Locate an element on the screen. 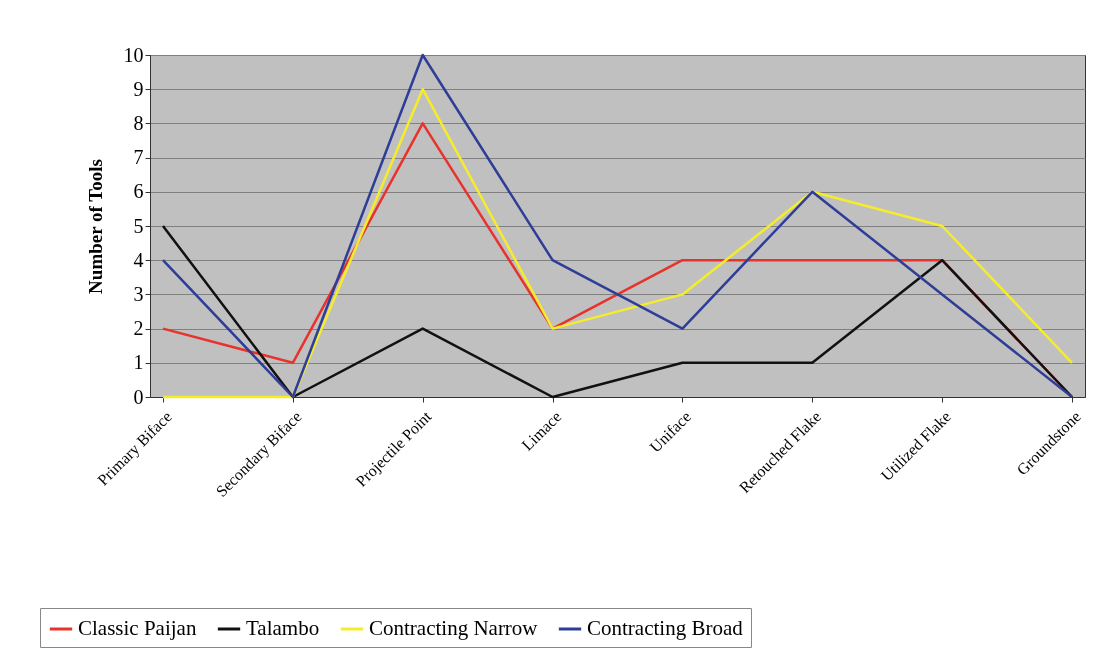 The width and height of the screenshot is (1099, 667). y-tick-label: 4 is located at coordinates (138, 259).